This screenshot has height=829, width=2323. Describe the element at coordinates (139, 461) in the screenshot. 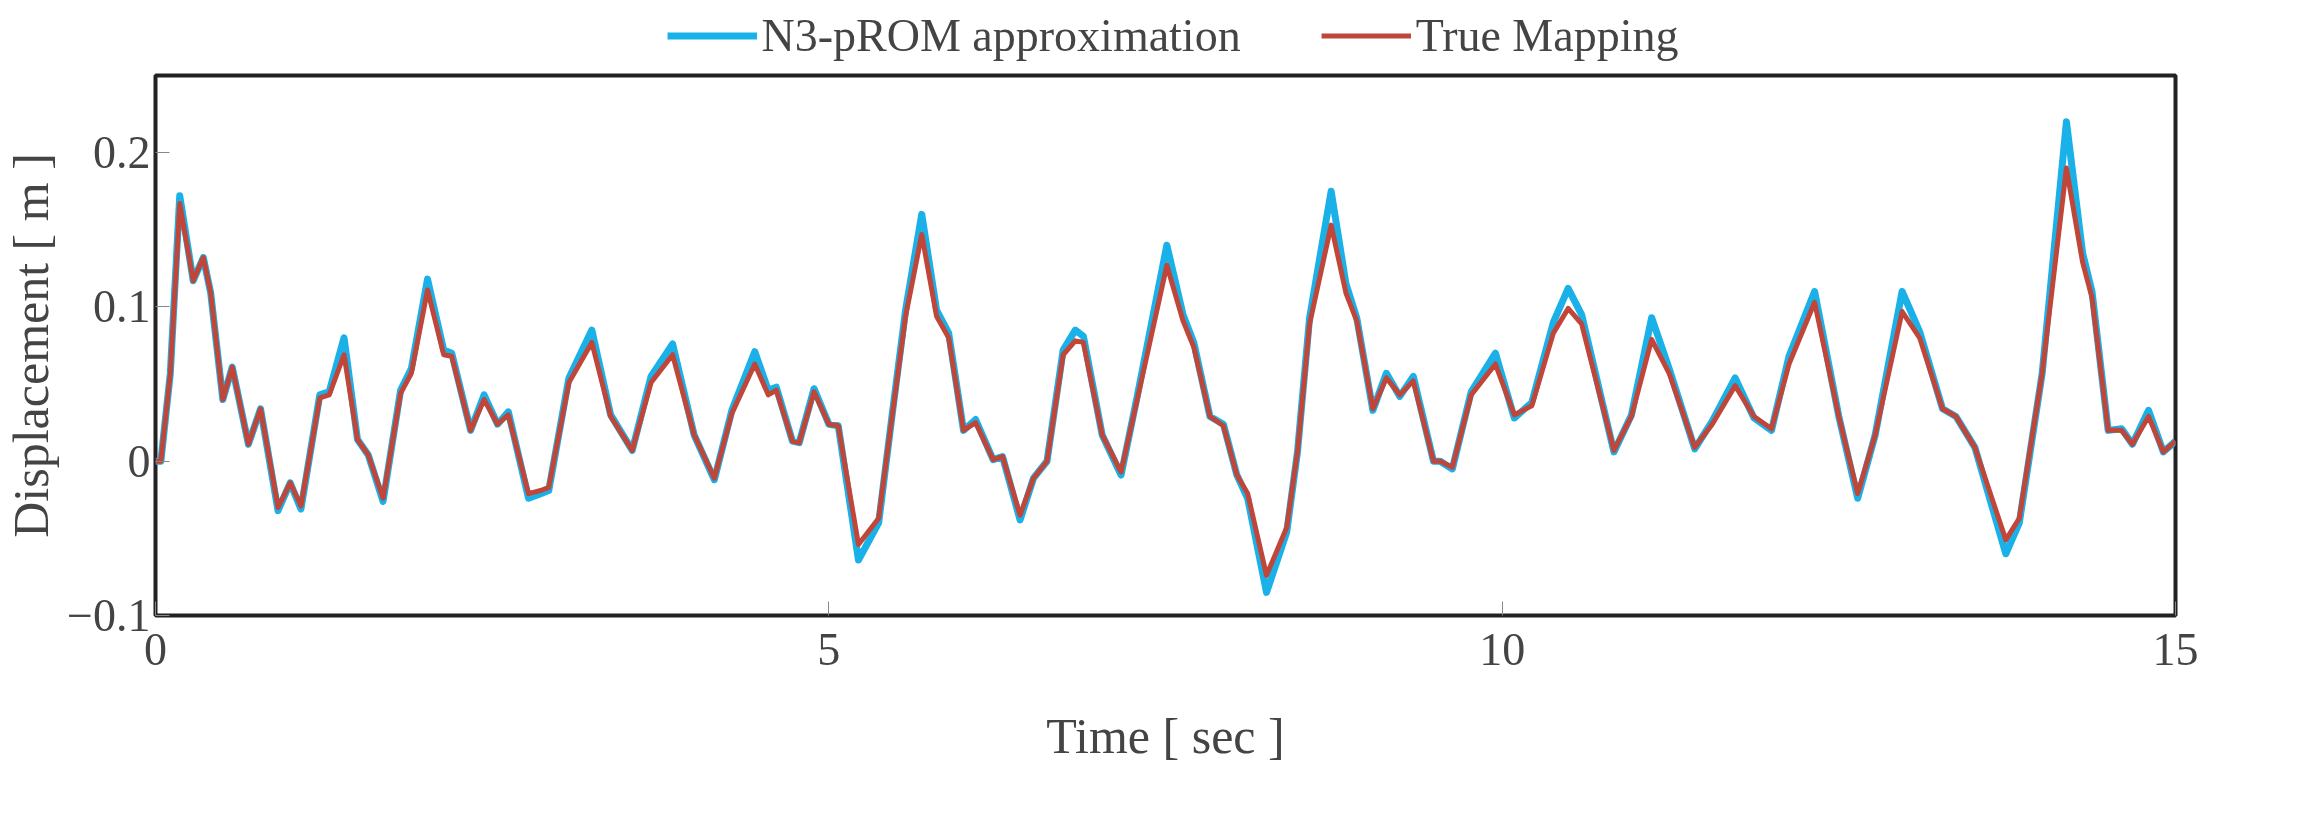

I see `y-tick-label: 0` at that location.